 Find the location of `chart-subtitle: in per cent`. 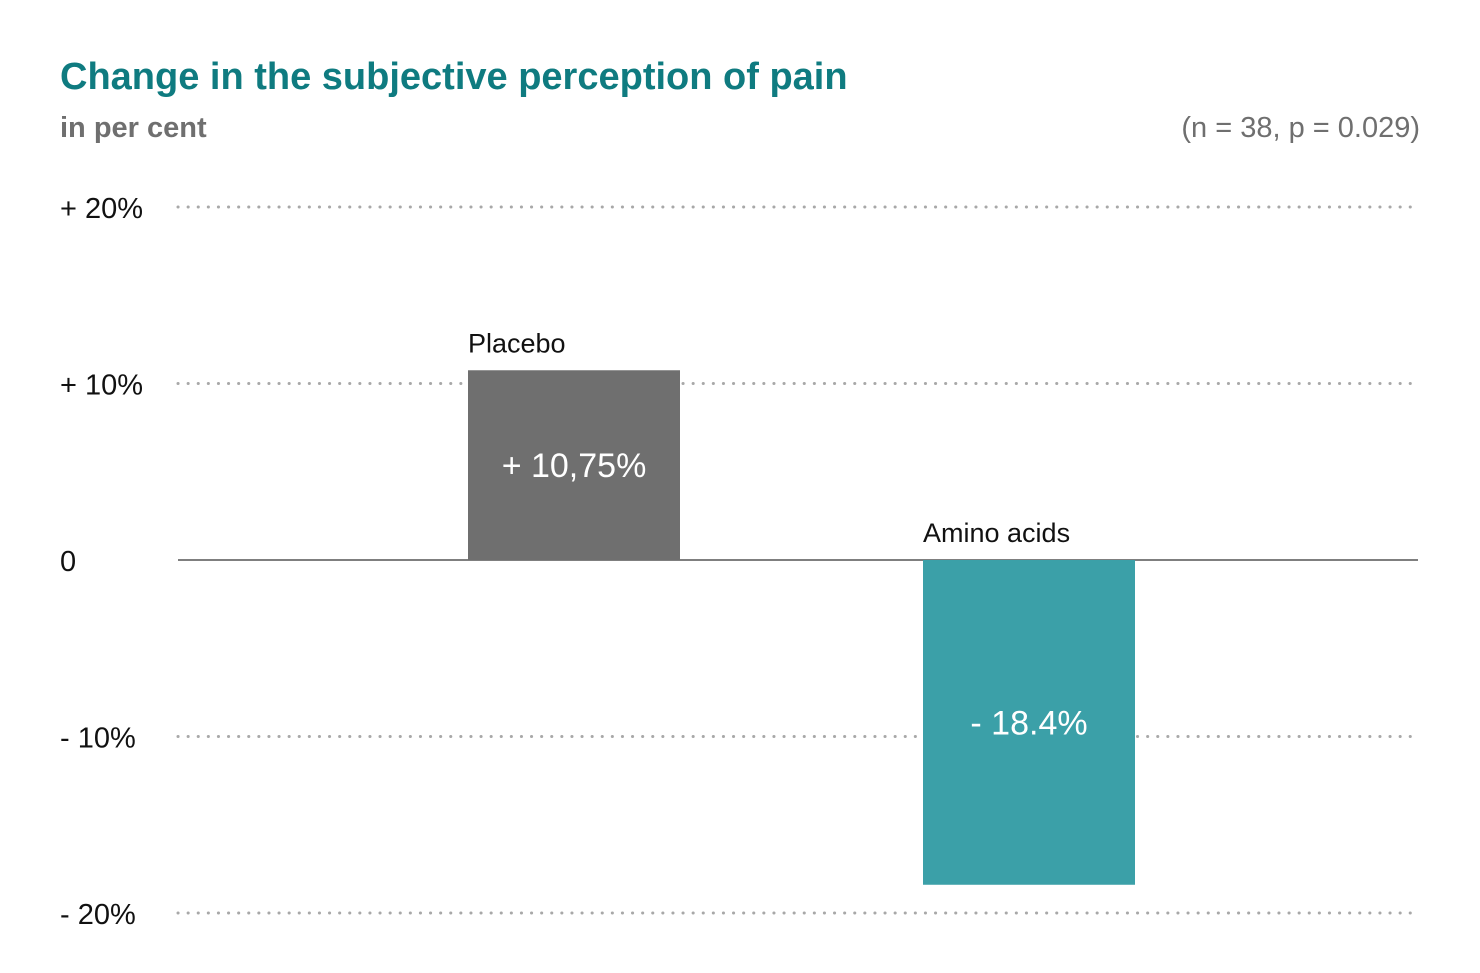

chart-subtitle: in per cent is located at coordinates (133, 128).